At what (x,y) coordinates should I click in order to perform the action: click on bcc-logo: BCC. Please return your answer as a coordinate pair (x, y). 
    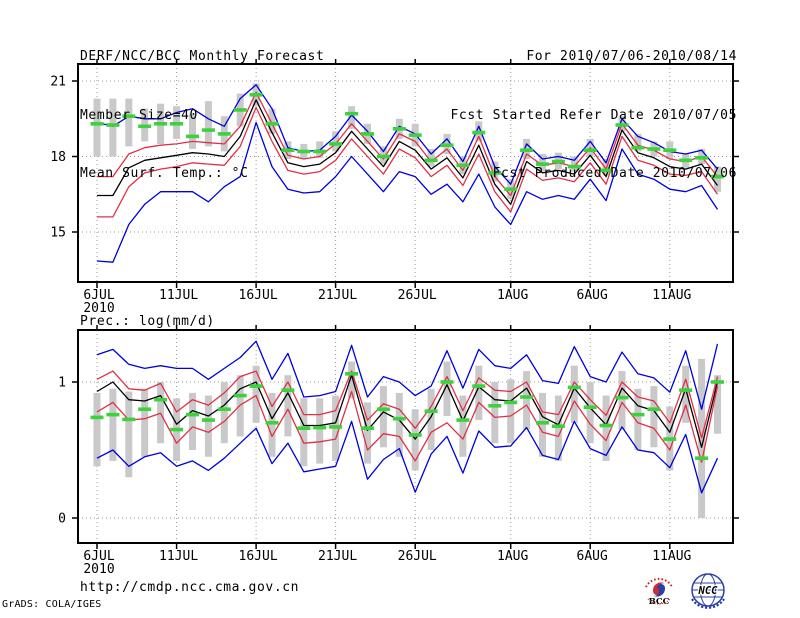
    Looking at the image, I should click on (659, 591).